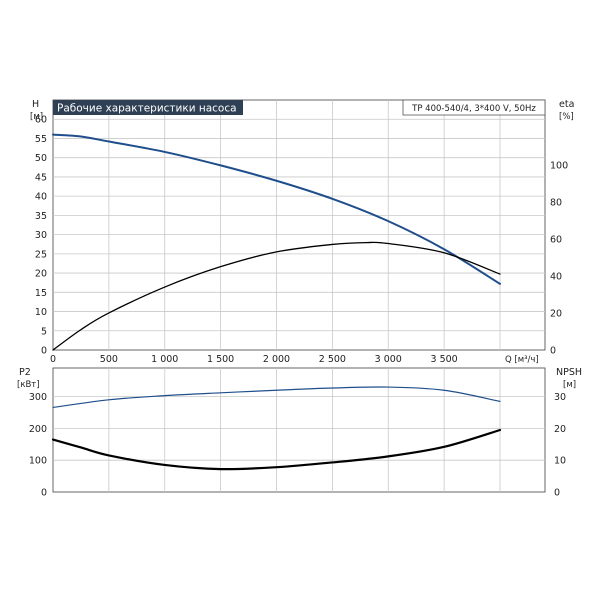 The height and width of the screenshot is (600, 600). Describe the element at coordinates (35, 104) in the screenshot. I see `top-left-ylabel-name: H` at that location.